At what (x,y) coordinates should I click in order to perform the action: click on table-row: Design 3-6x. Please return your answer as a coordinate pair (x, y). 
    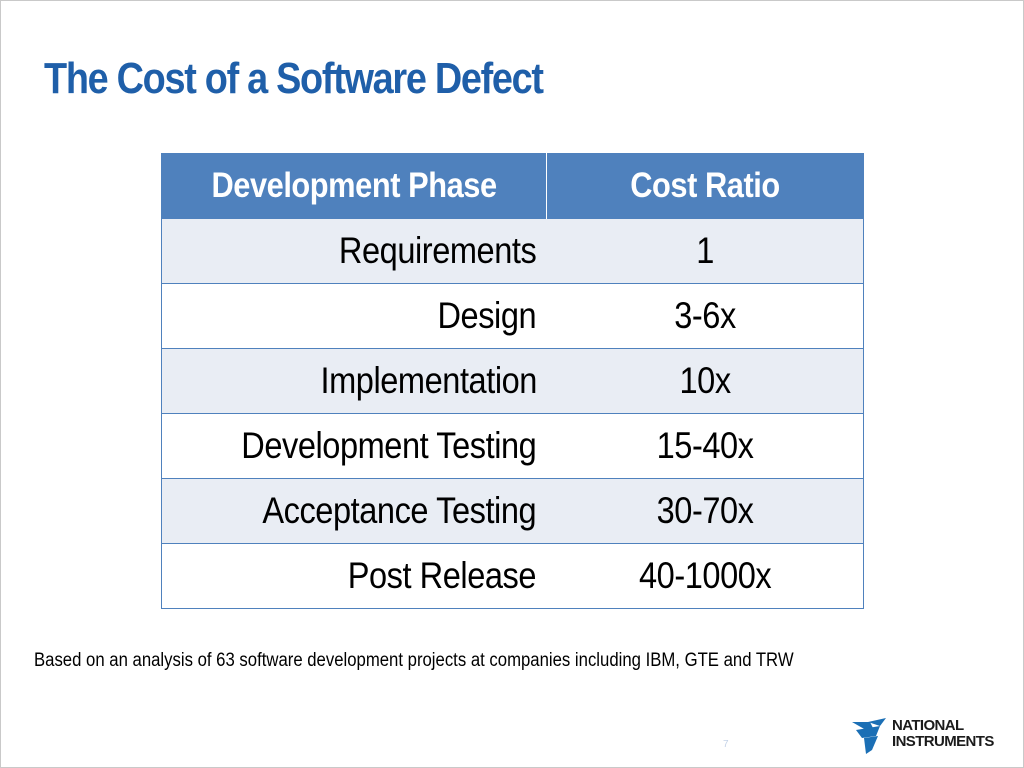
    Looking at the image, I should click on (512, 316).